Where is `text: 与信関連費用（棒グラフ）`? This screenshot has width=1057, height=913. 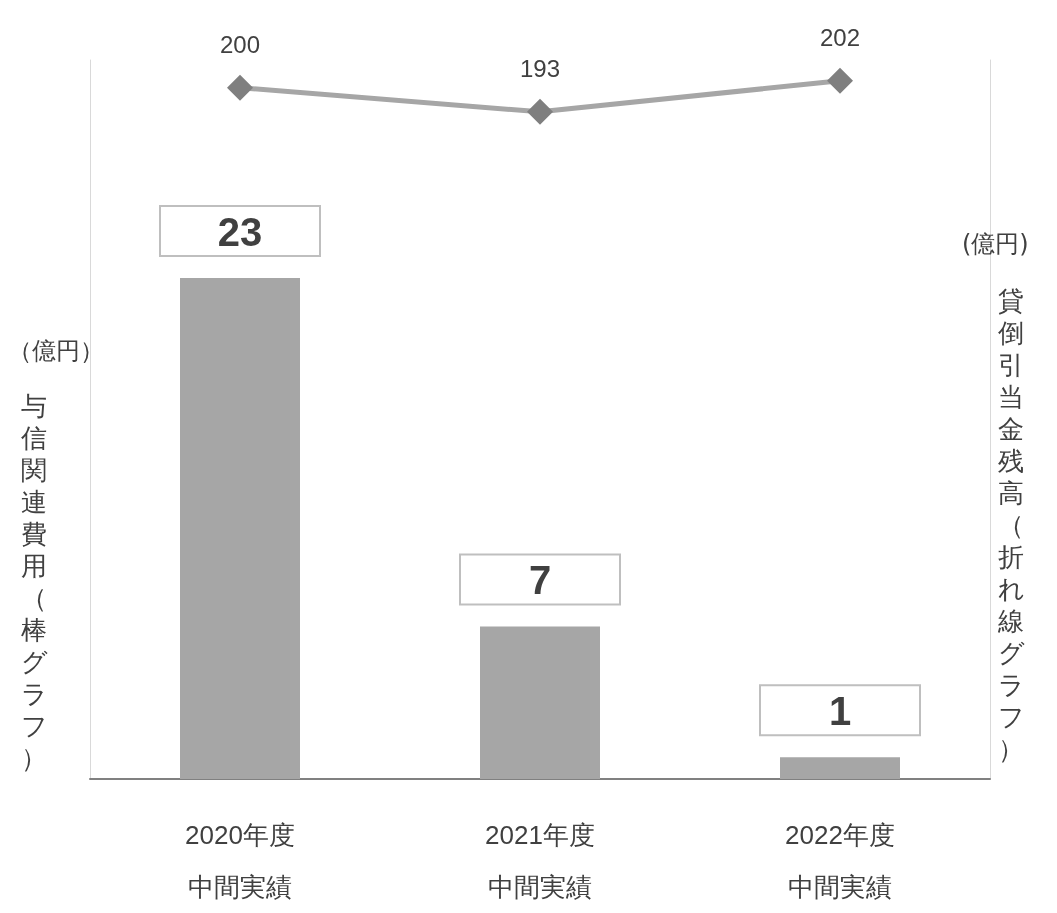
text: 与信関連費用（棒グラフ） is located at coordinates (34, 582).